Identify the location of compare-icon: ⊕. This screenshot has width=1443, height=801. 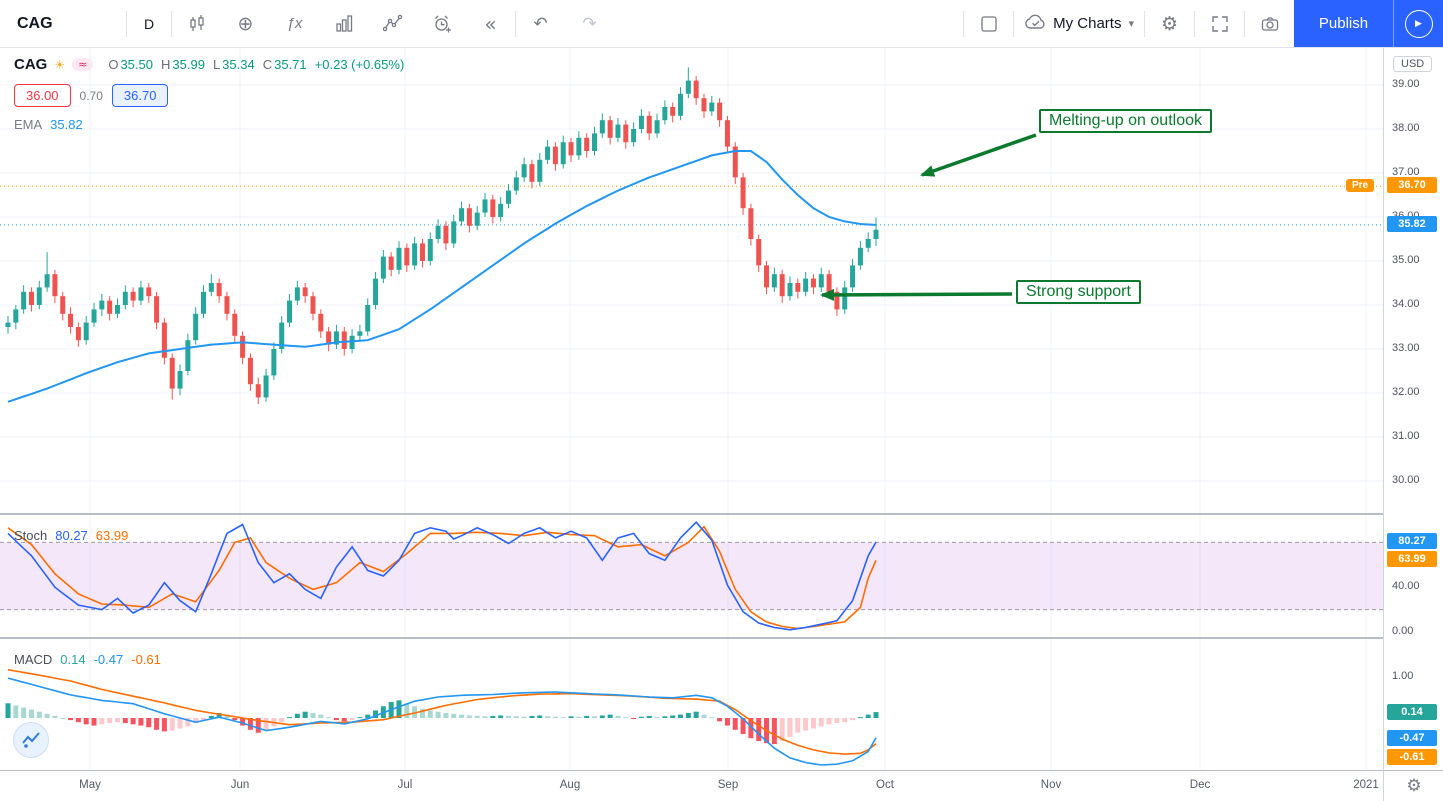
(245, 23).